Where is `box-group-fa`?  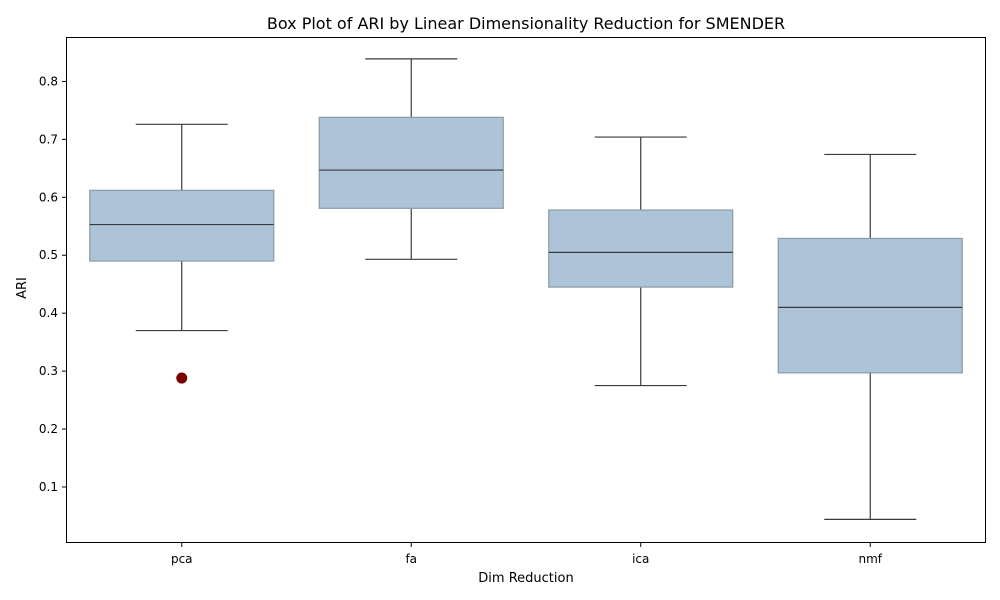
box-group-fa is located at coordinates (411, 159).